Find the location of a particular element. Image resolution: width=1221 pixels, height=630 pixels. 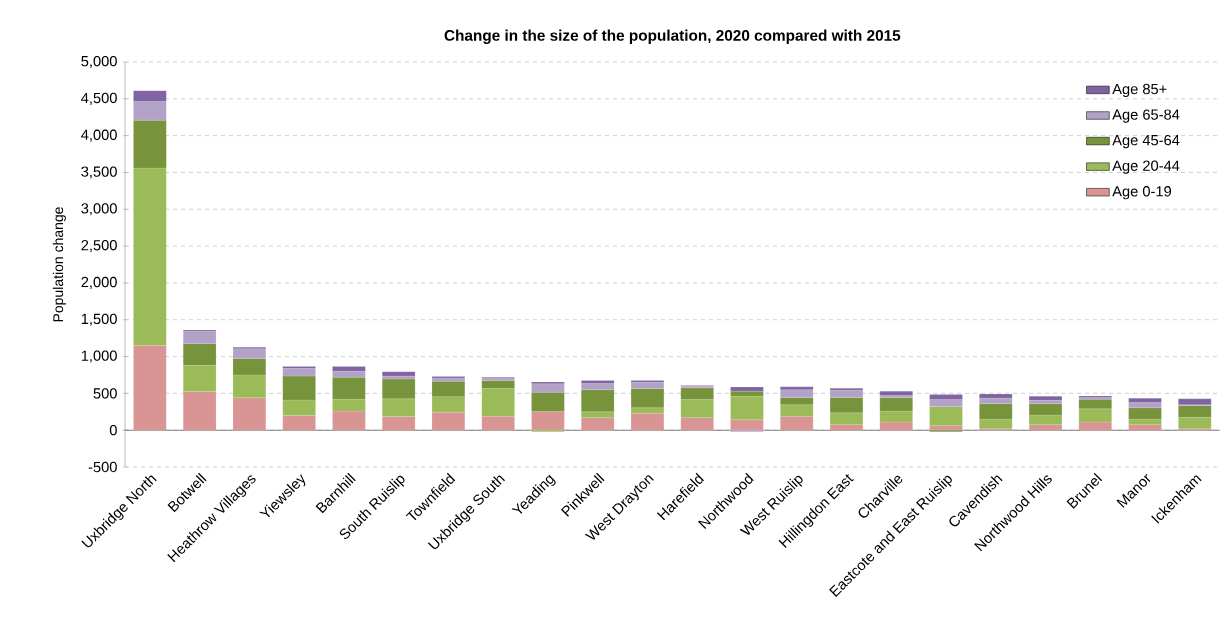

y-tick-label: 1,000 is located at coordinates (99, 356).